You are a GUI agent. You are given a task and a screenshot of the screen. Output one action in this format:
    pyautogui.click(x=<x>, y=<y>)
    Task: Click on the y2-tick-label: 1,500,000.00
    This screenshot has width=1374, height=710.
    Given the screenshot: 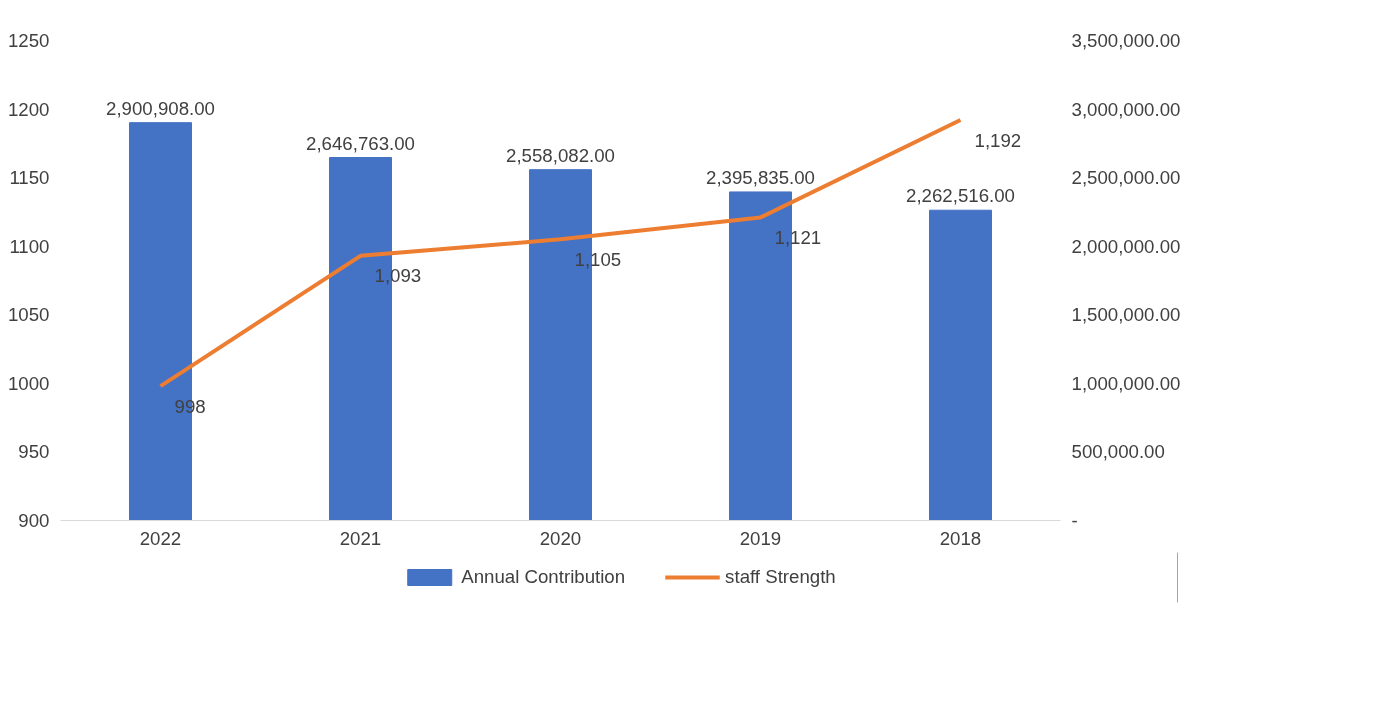 What is the action you would take?
    pyautogui.click(x=1126, y=315)
    